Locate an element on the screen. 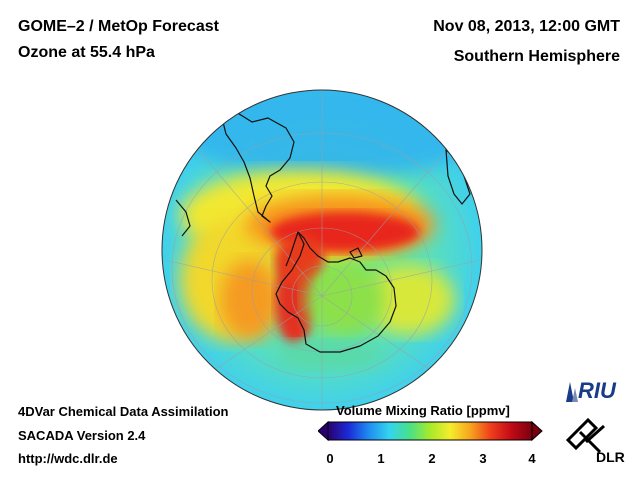  colorbar-tick-2: 2 is located at coordinates (432, 458).